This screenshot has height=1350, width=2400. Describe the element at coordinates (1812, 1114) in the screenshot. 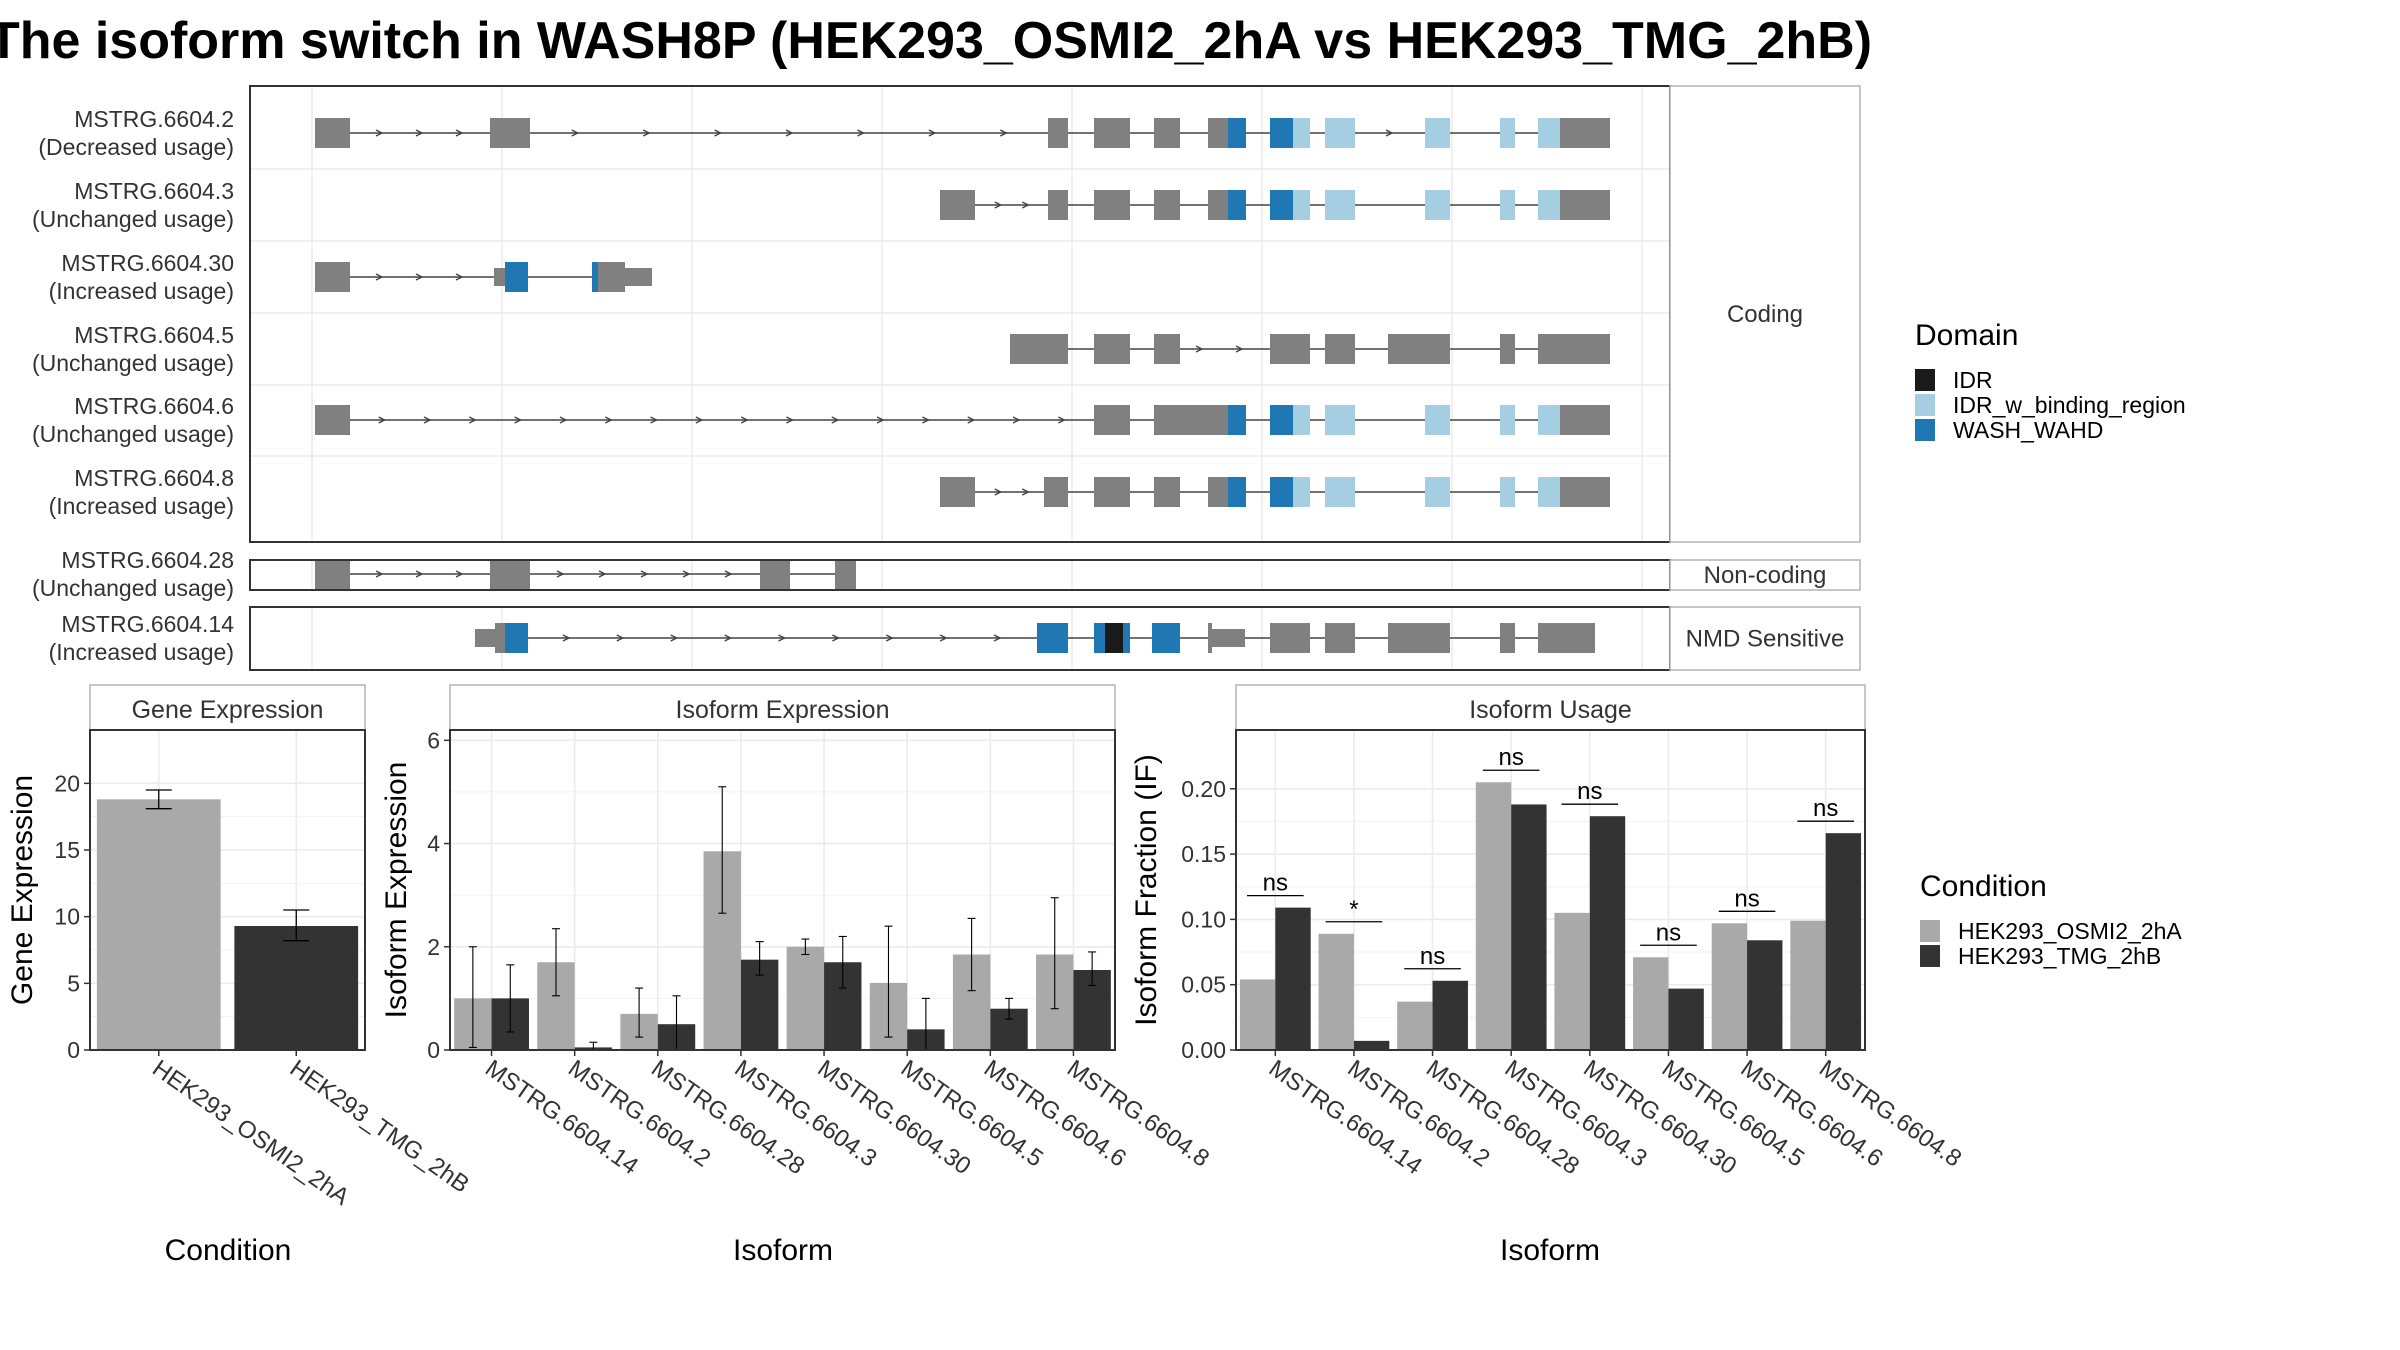

I see `x-tick-label: MSTRG.6604.6` at that location.